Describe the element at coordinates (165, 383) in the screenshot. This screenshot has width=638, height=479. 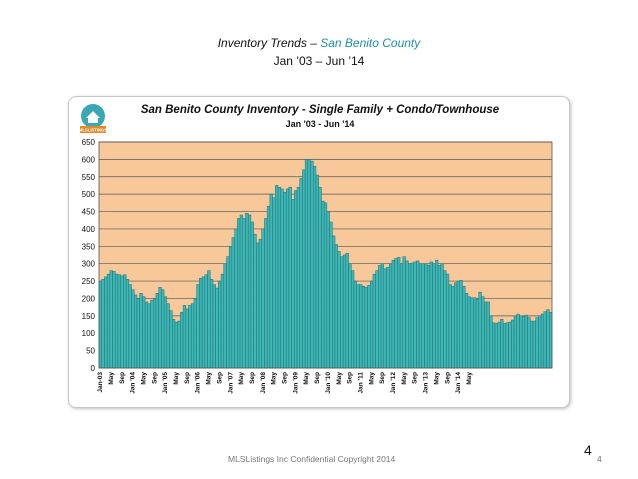
I see `x-tick-label: Jan '05` at that location.